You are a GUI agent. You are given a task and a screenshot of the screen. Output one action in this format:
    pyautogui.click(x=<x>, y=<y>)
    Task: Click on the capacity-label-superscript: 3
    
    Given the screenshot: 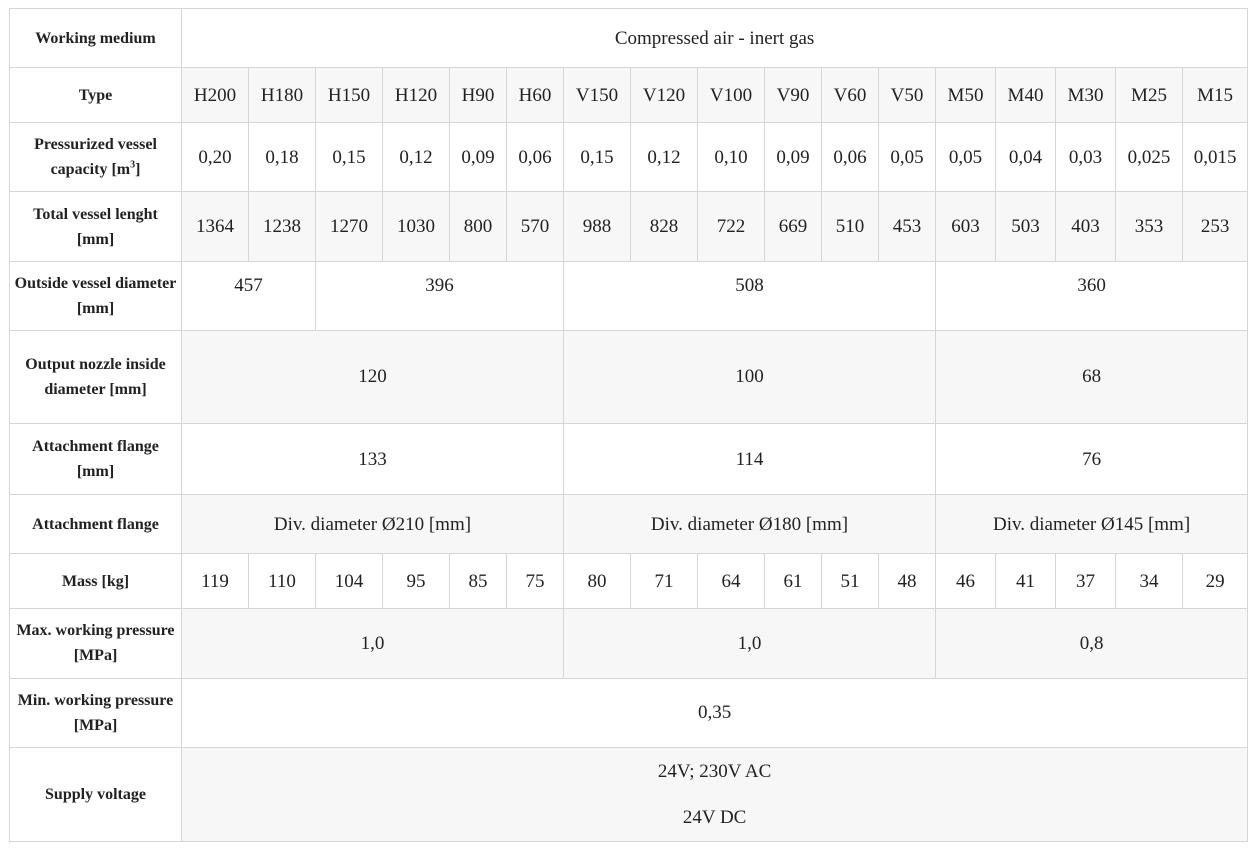 What is the action you would take?
    pyautogui.click(x=133, y=166)
    